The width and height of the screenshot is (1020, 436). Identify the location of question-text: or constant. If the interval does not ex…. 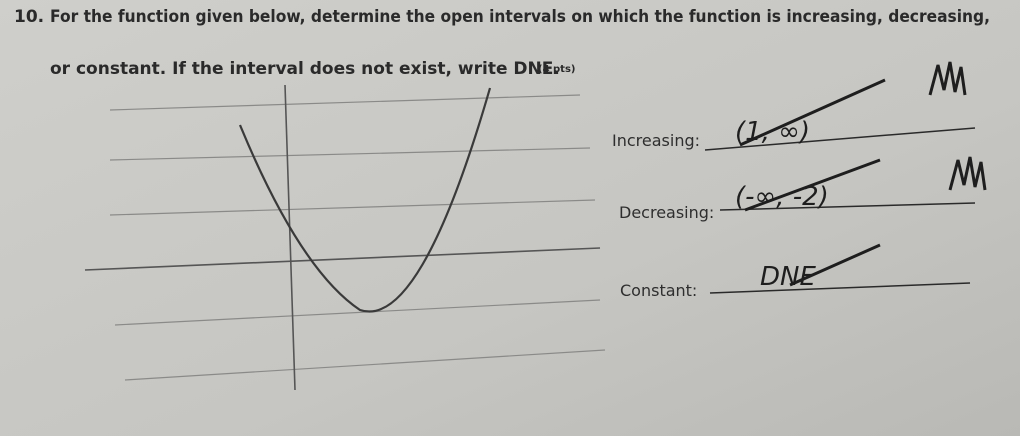
(305, 69).